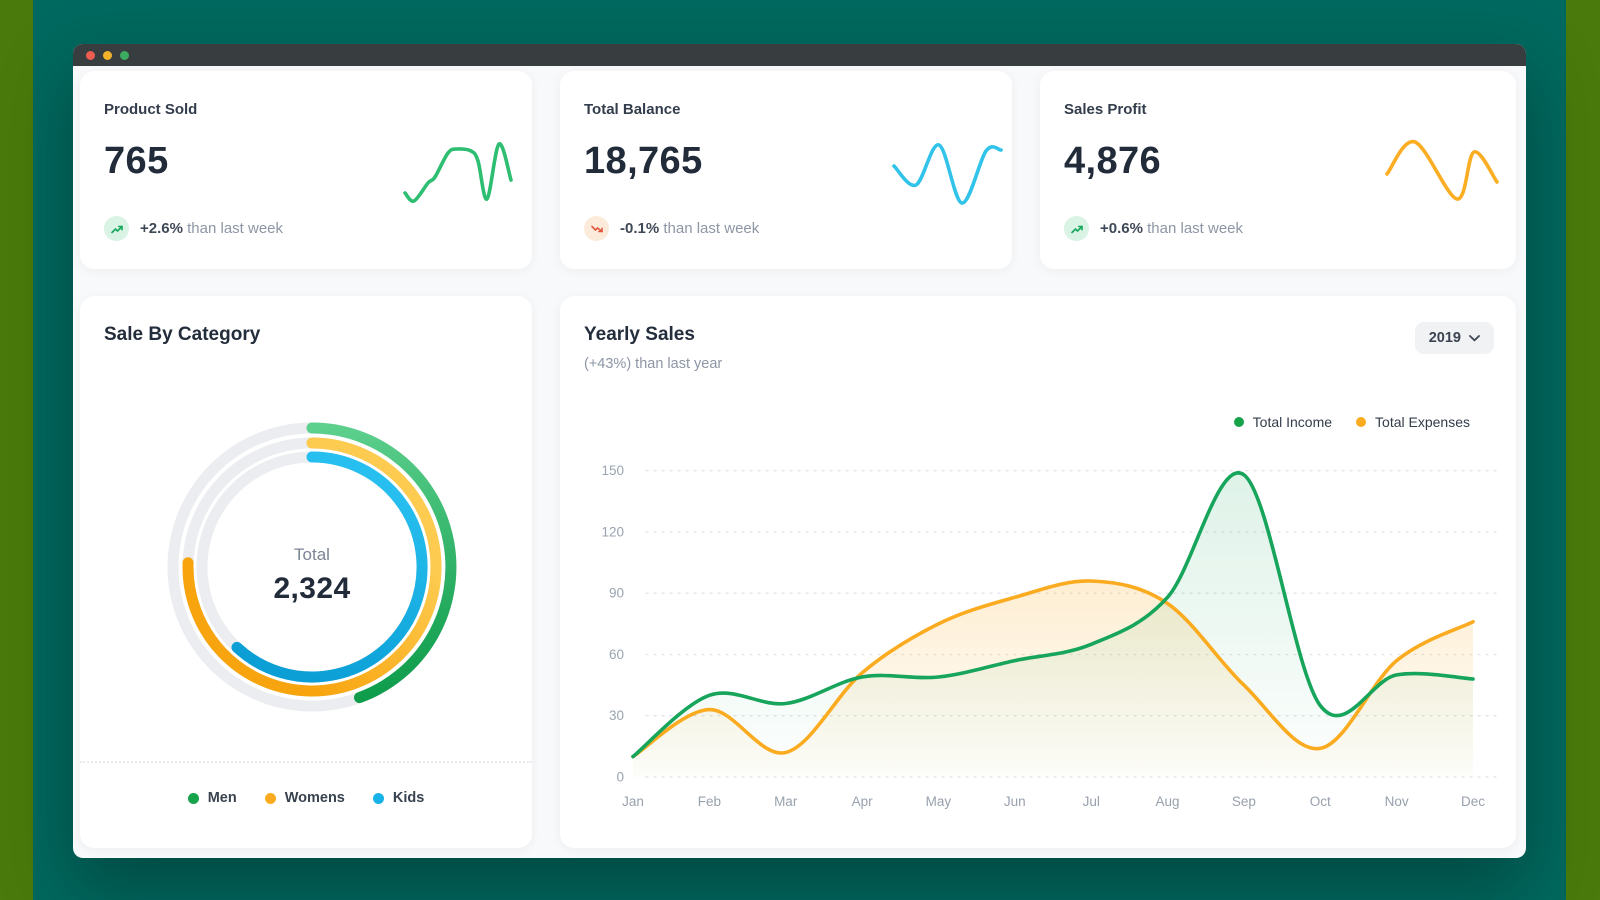  I want to click on womens-legend-dot, so click(270, 798).